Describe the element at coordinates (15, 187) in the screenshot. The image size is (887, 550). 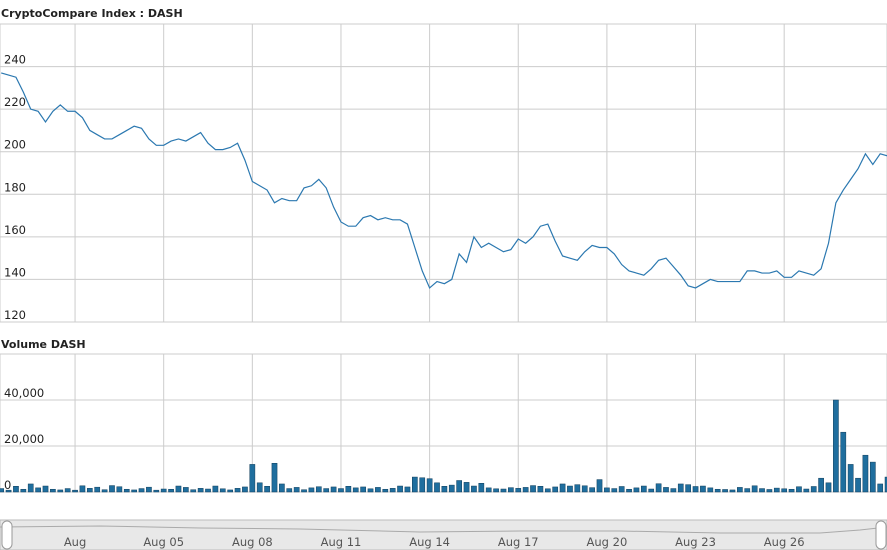
I see `y-tick-label: 180` at that location.